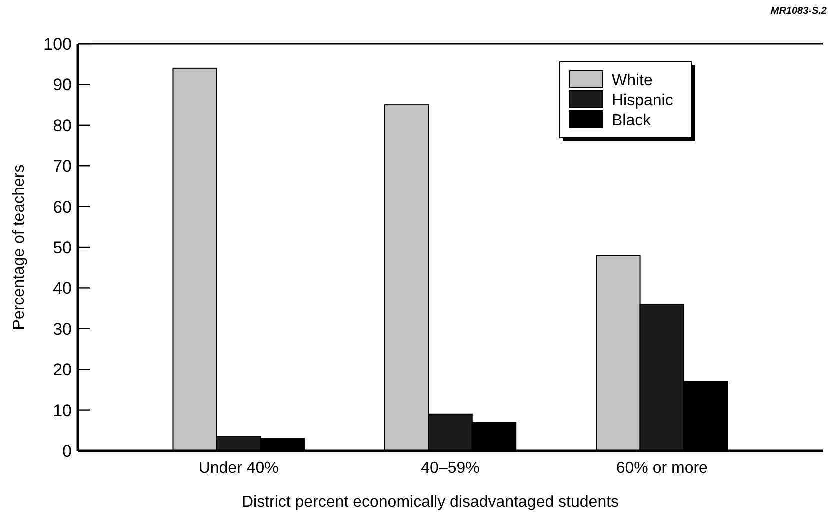 This screenshot has width=831, height=521. Describe the element at coordinates (62, 288) in the screenshot. I see `y-tick-label: 40` at that location.